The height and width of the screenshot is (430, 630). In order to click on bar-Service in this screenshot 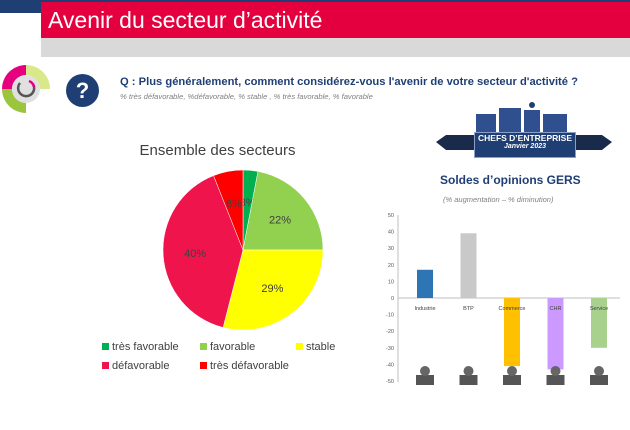, I will do `click(599, 323)`.